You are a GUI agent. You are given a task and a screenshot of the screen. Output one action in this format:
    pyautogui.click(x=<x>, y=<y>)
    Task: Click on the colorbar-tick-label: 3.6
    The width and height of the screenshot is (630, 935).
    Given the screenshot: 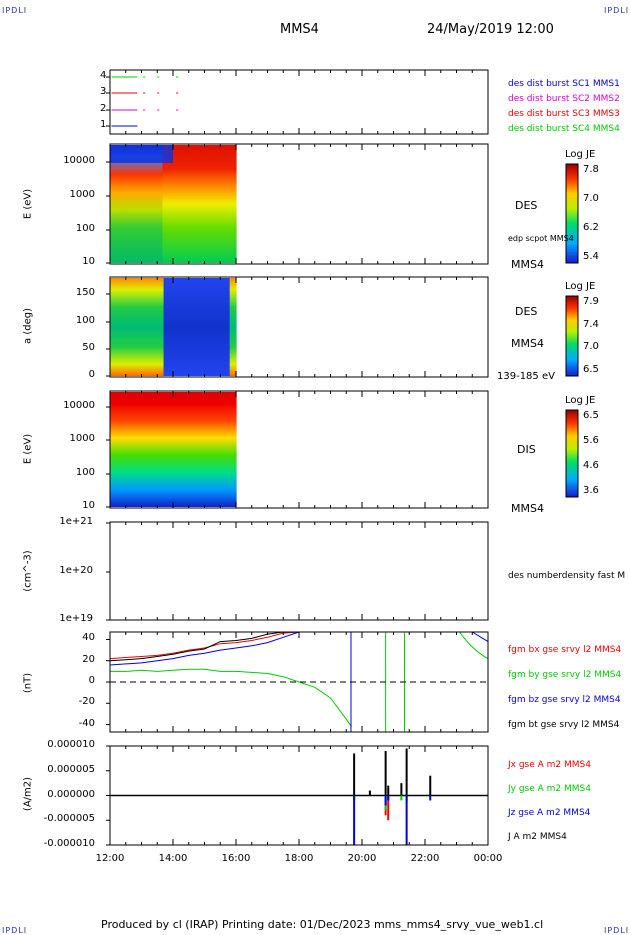 What is the action you would take?
    pyautogui.click(x=591, y=490)
    